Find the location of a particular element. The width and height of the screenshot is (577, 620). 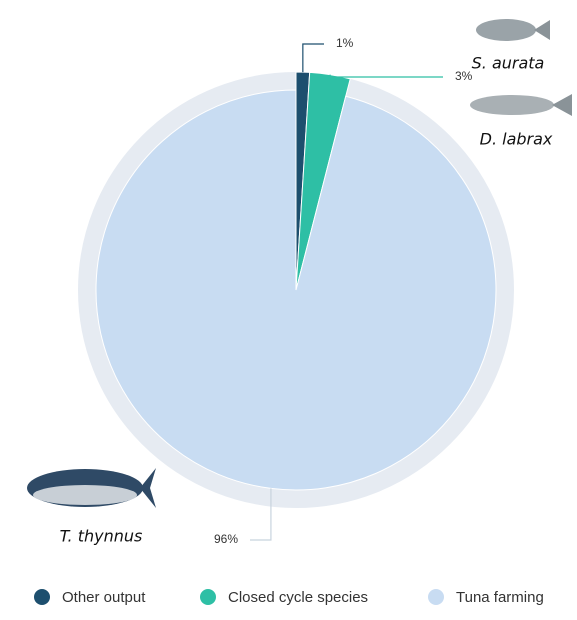

fish-icon-aurata is located at coordinates (513, 30).